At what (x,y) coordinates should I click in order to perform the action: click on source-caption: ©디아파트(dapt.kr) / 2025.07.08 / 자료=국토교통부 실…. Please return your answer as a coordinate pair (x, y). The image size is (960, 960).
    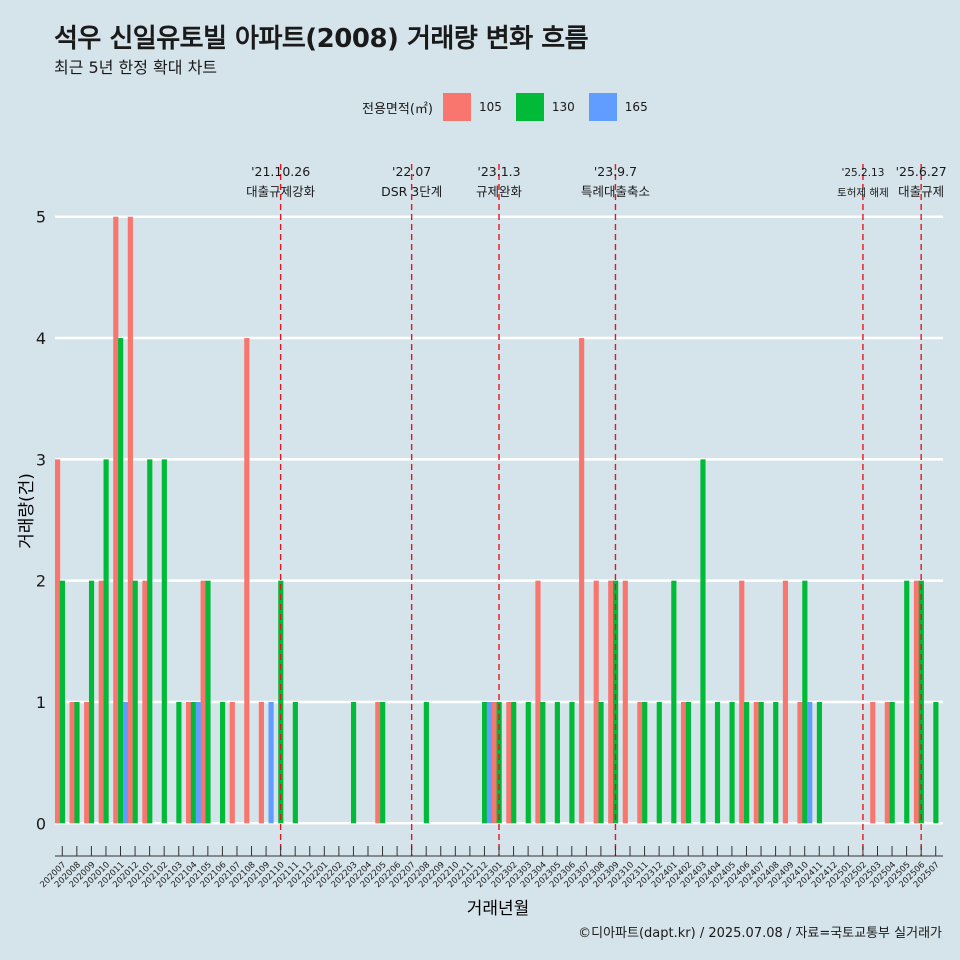
    Looking at the image, I should click on (760, 933).